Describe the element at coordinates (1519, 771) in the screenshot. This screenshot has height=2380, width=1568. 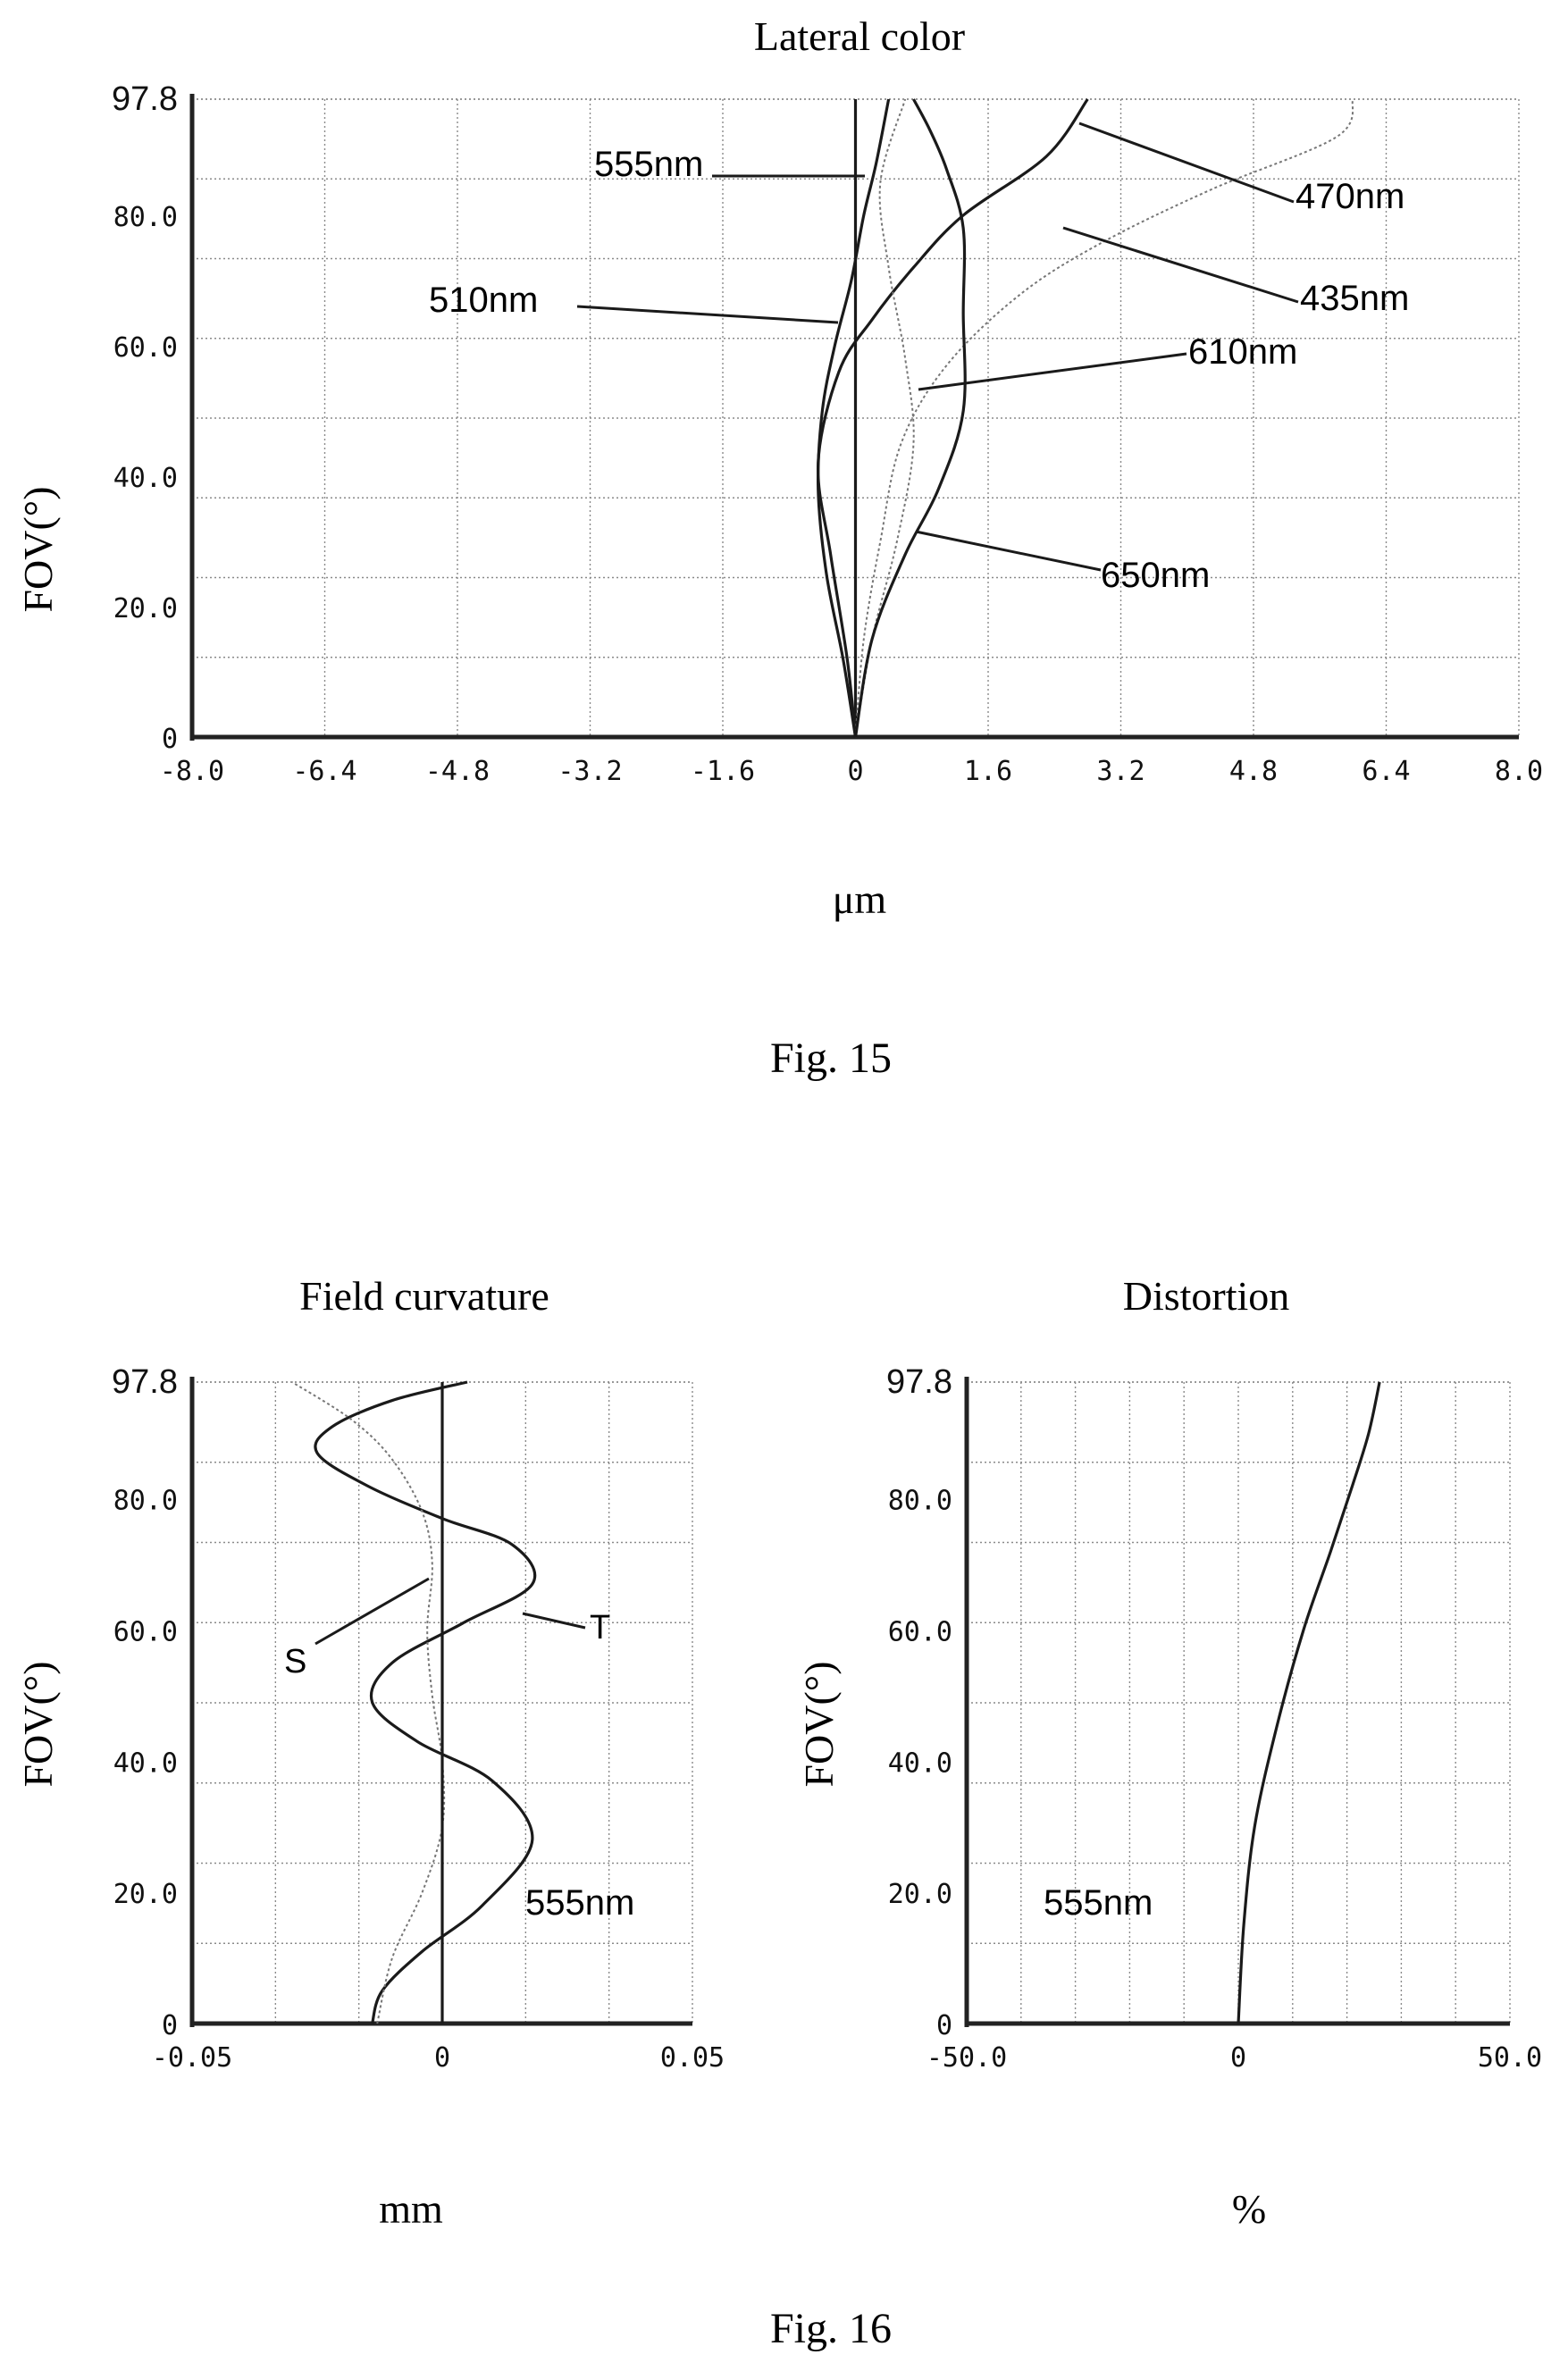
I see `x-tick-label: 8.0` at that location.